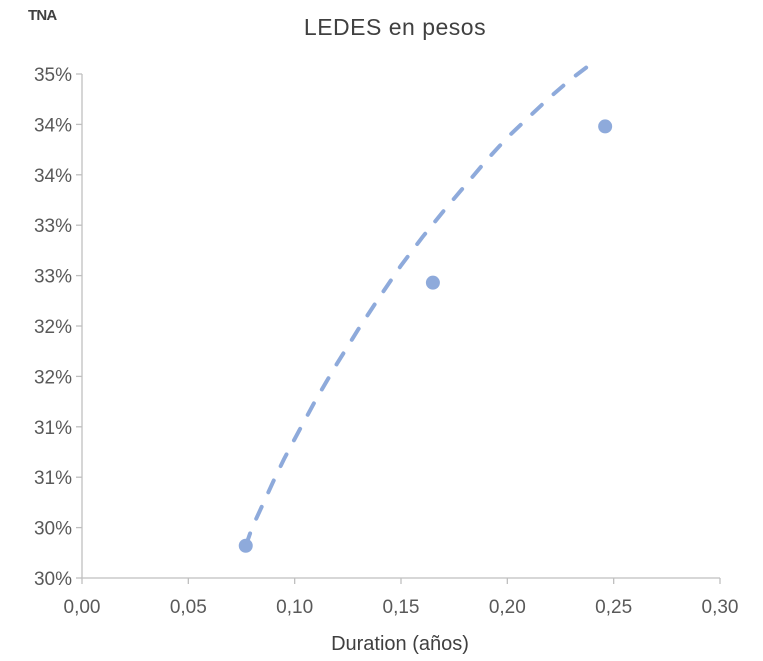 This screenshot has height=661, width=763. What do you see at coordinates (294, 607) in the screenshot?
I see `x-tick-label: 0,10` at bounding box center [294, 607].